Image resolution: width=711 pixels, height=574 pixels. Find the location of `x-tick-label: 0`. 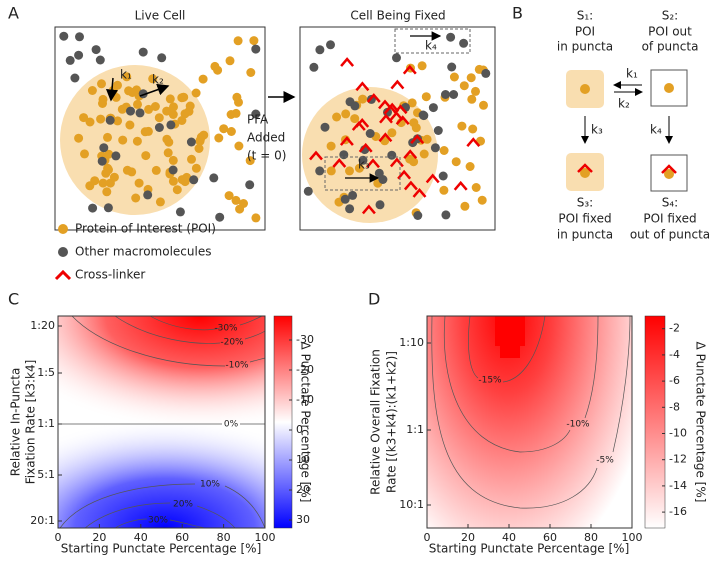

x-tick-label: 0 is located at coordinates (427, 537).